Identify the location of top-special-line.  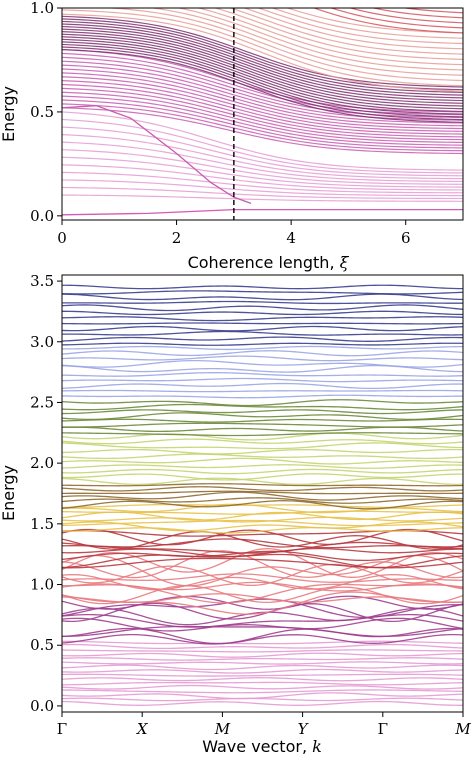
(262, 212).